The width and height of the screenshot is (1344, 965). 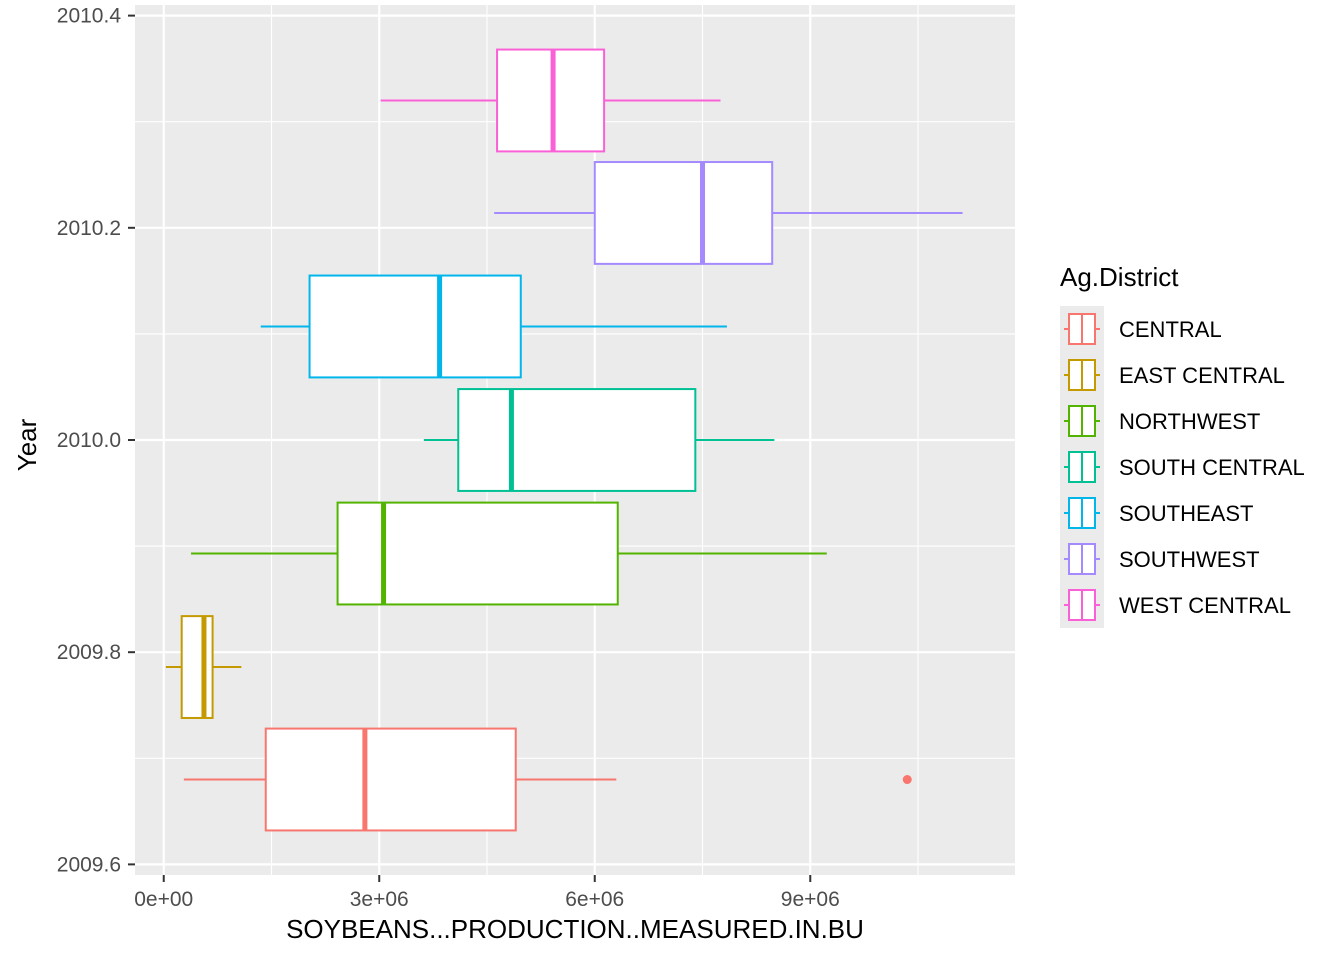 I want to click on outlier-point, so click(x=907, y=780).